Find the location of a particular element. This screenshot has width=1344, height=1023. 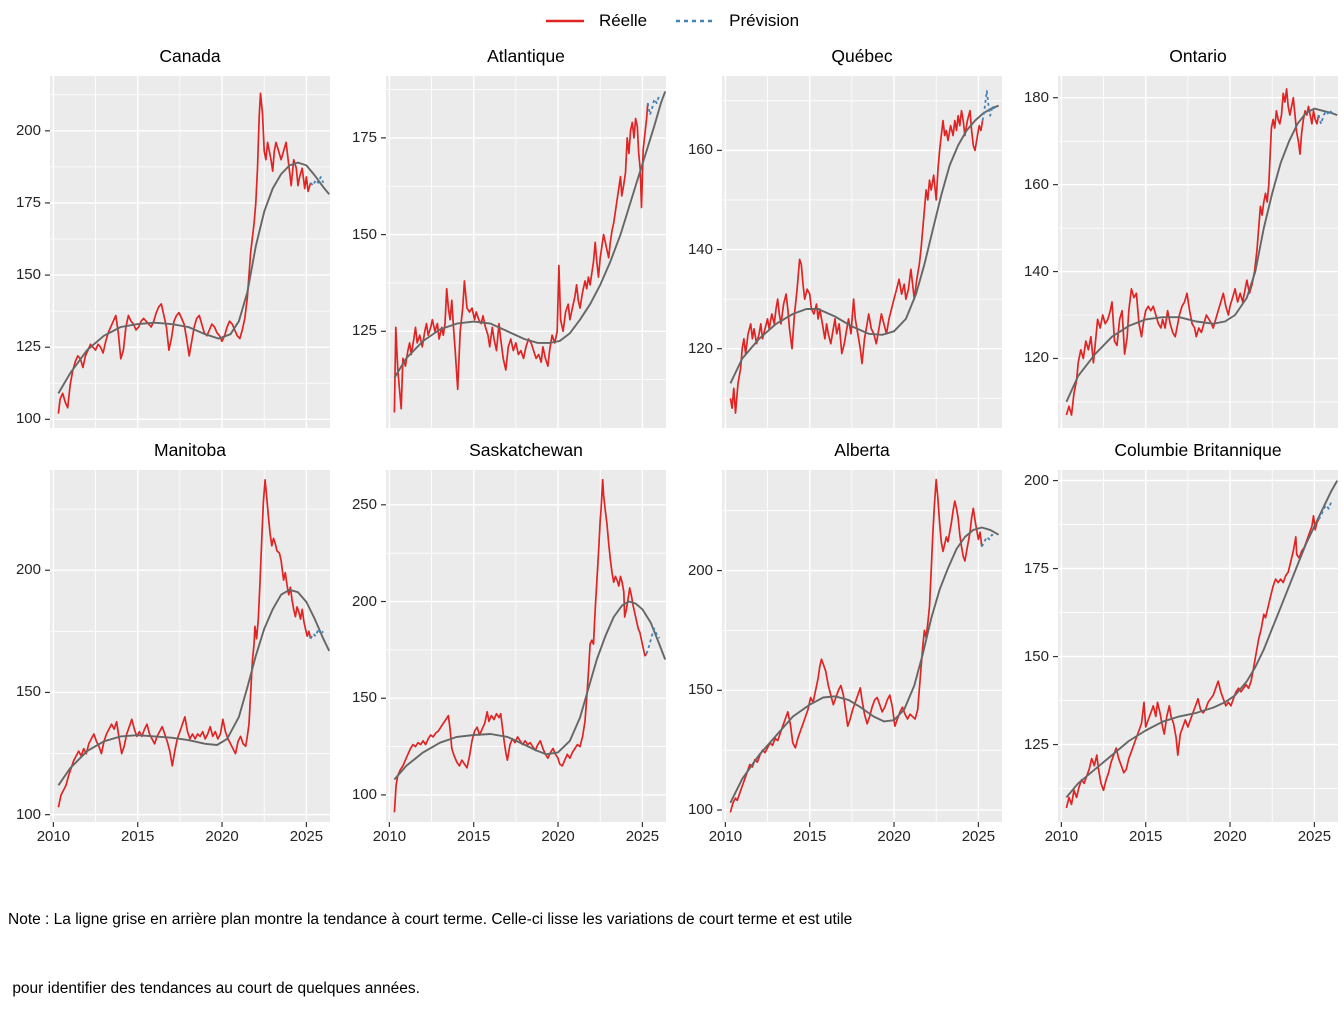

y-axis: 100 125 150 175 200 is located at coordinates (25, 252).